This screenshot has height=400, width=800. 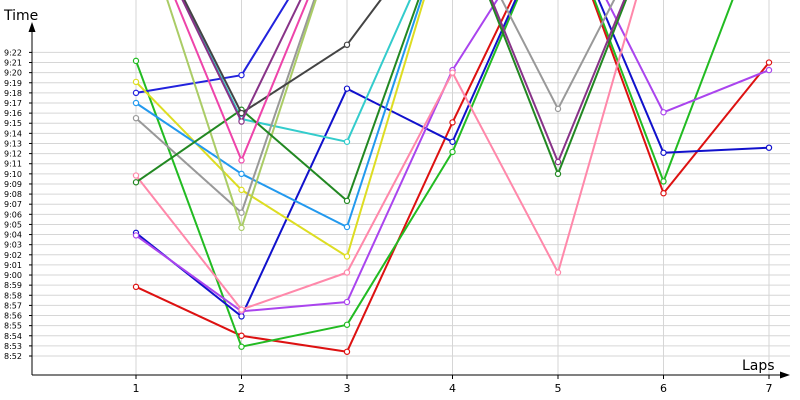 I want to click on y-tick-label: 9:09, so click(x=13, y=184).